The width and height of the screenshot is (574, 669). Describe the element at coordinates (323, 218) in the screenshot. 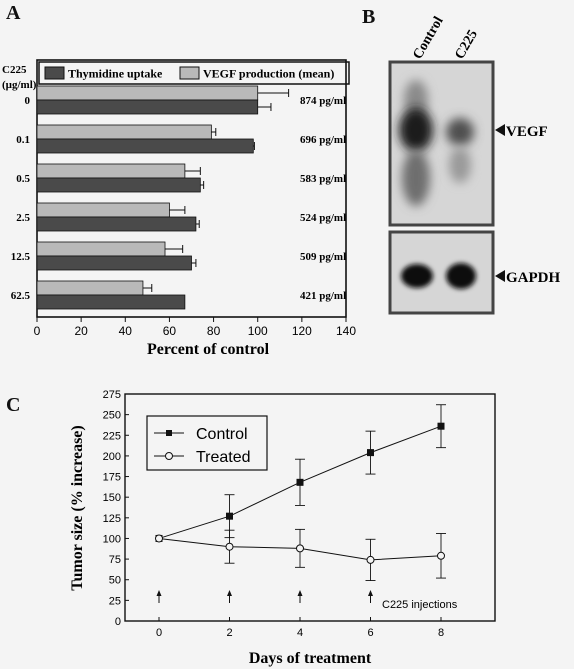

I see `vegf-concentration-label: 524 pg/ml` at that location.